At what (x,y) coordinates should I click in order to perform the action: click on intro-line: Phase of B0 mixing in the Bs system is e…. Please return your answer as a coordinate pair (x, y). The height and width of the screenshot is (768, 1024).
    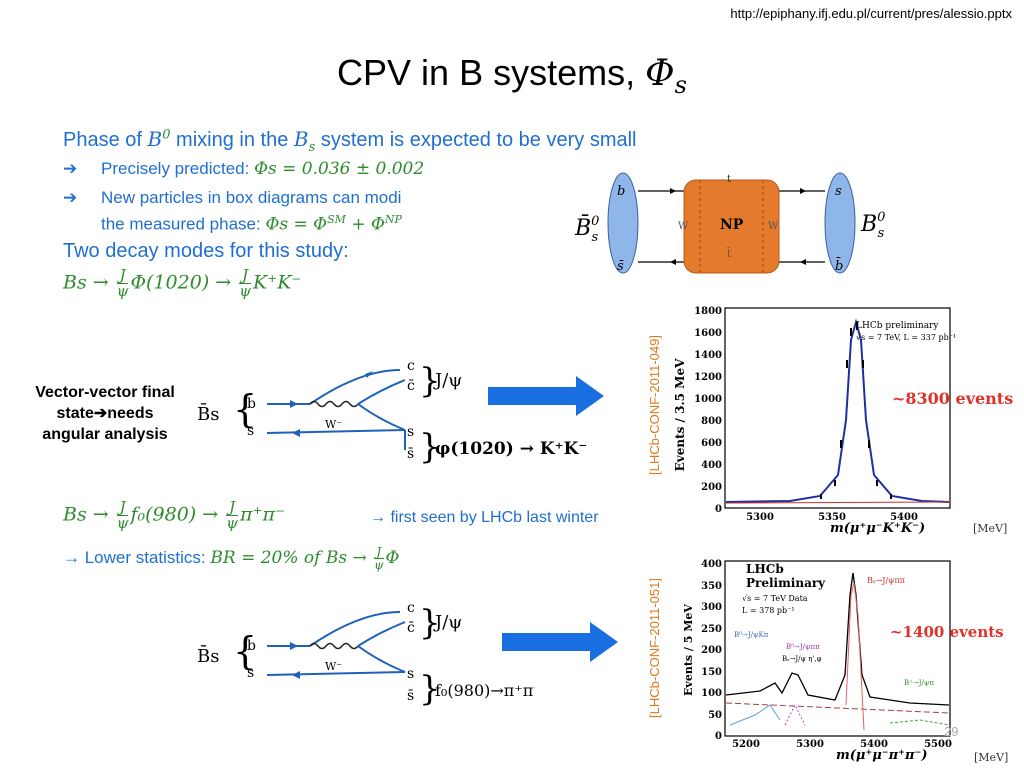
    Looking at the image, I should click on (350, 141).